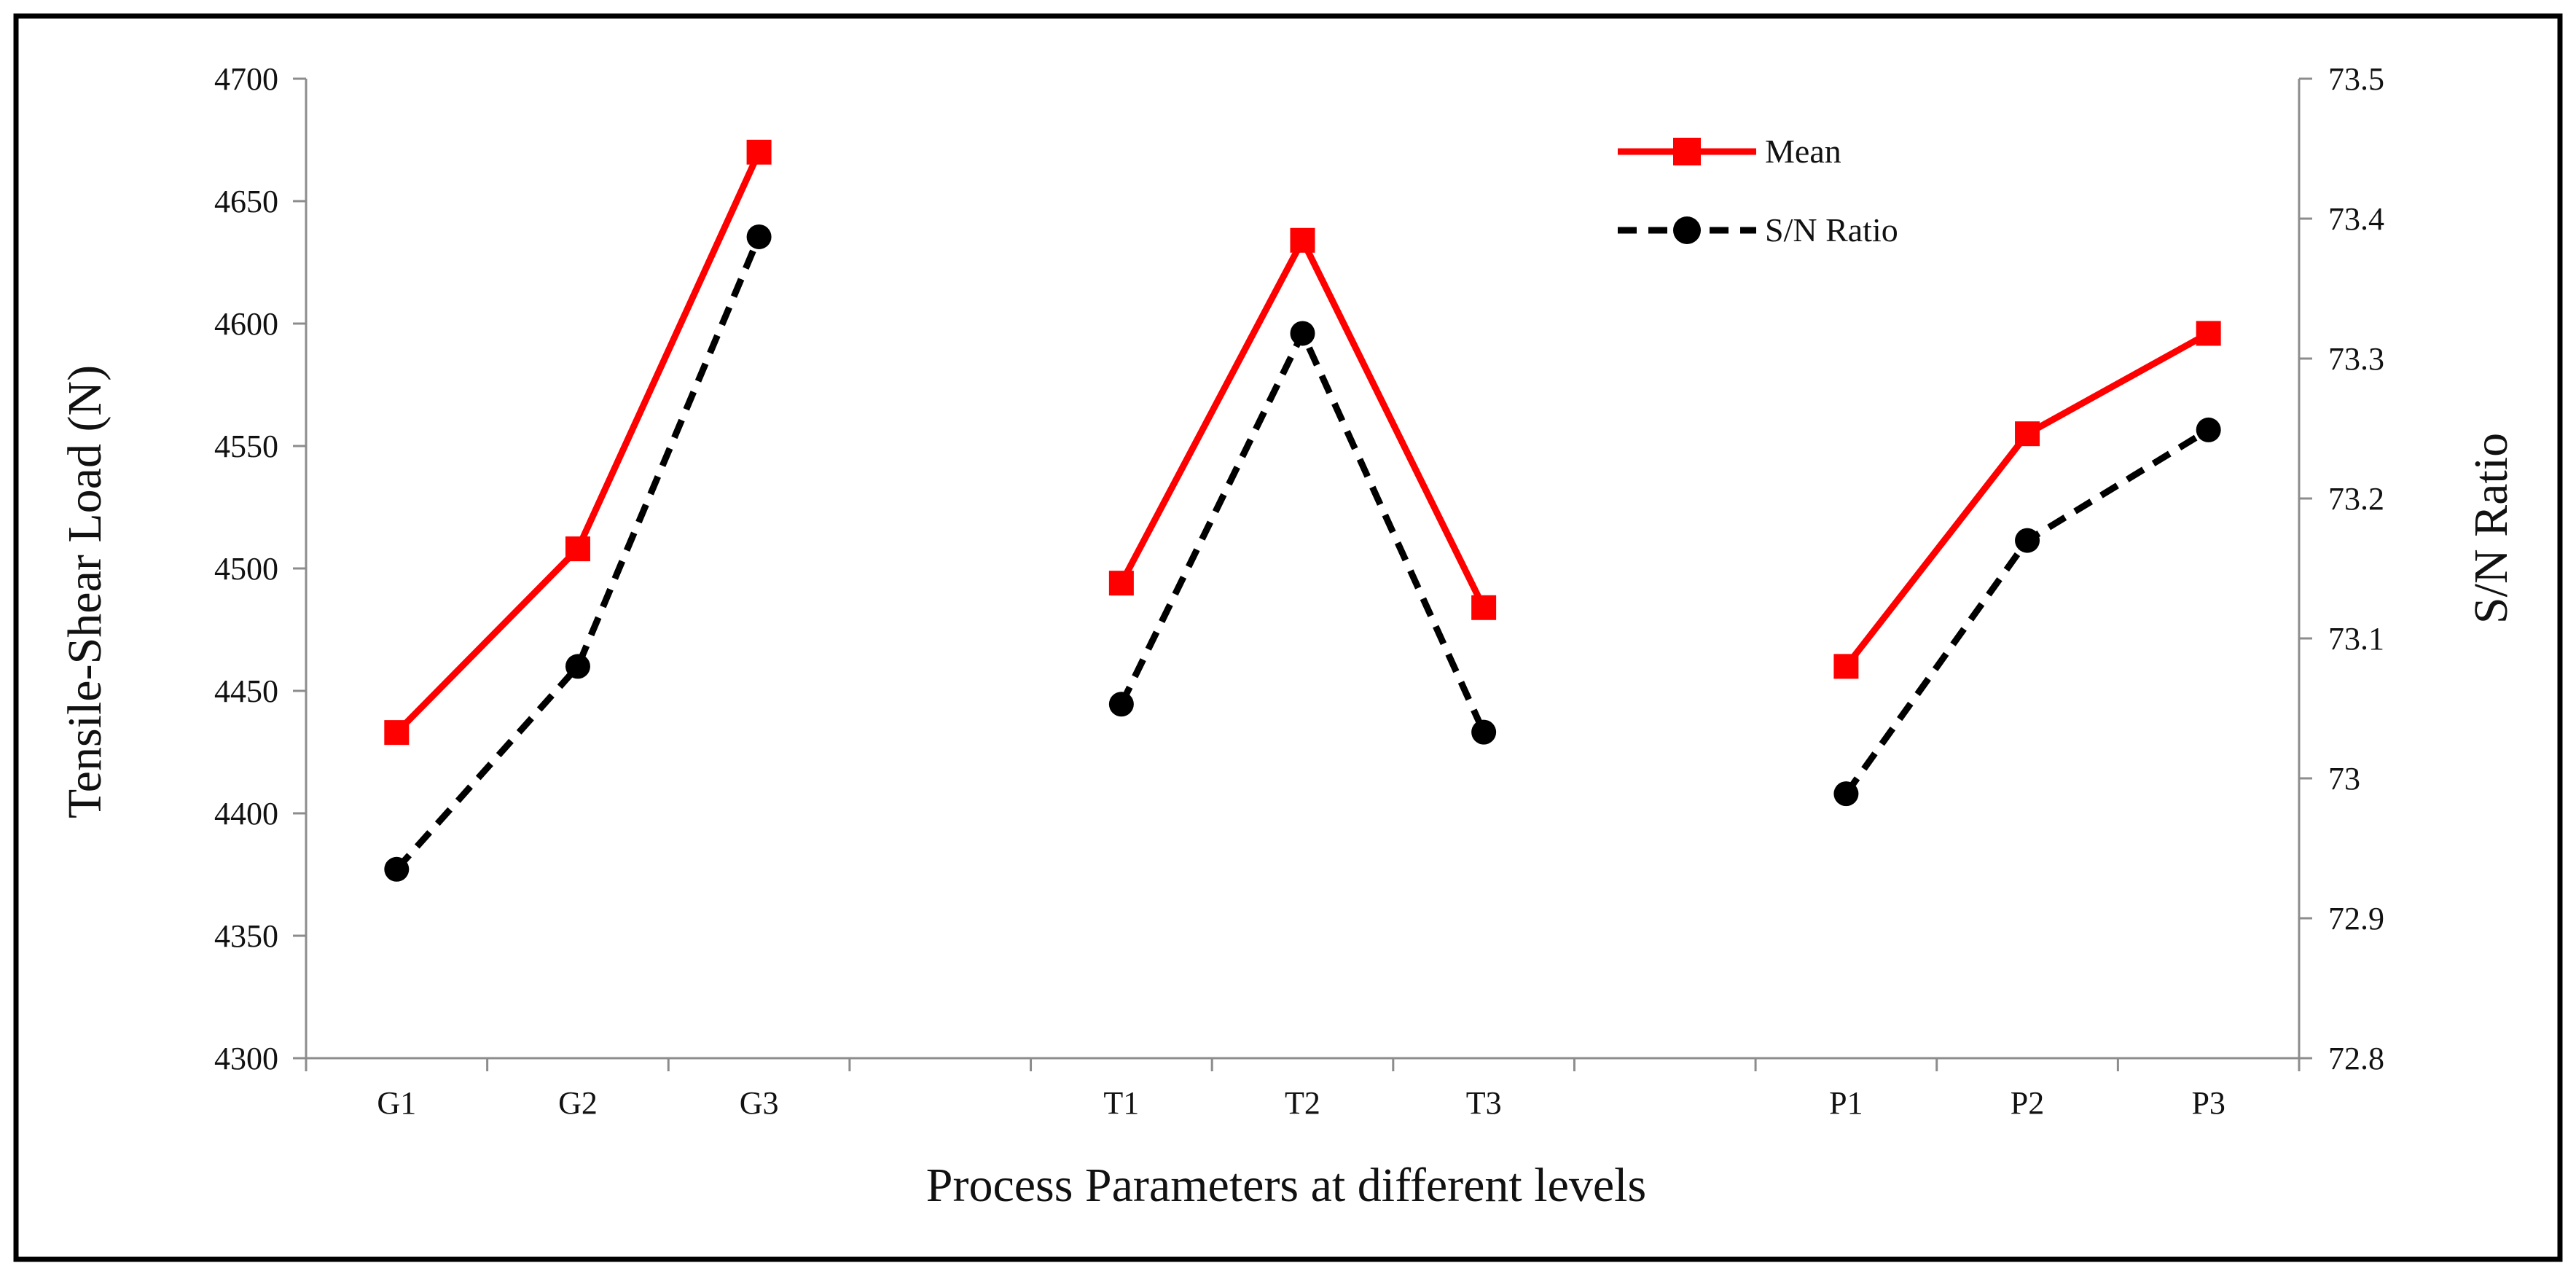 Image resolution: width=2576 pixels, height=1279 pixels. What do you see at coordinates (1302, 1103) in the screenshot?
I see `x-tick-label: T2` at bounding box center [1302, 1103].